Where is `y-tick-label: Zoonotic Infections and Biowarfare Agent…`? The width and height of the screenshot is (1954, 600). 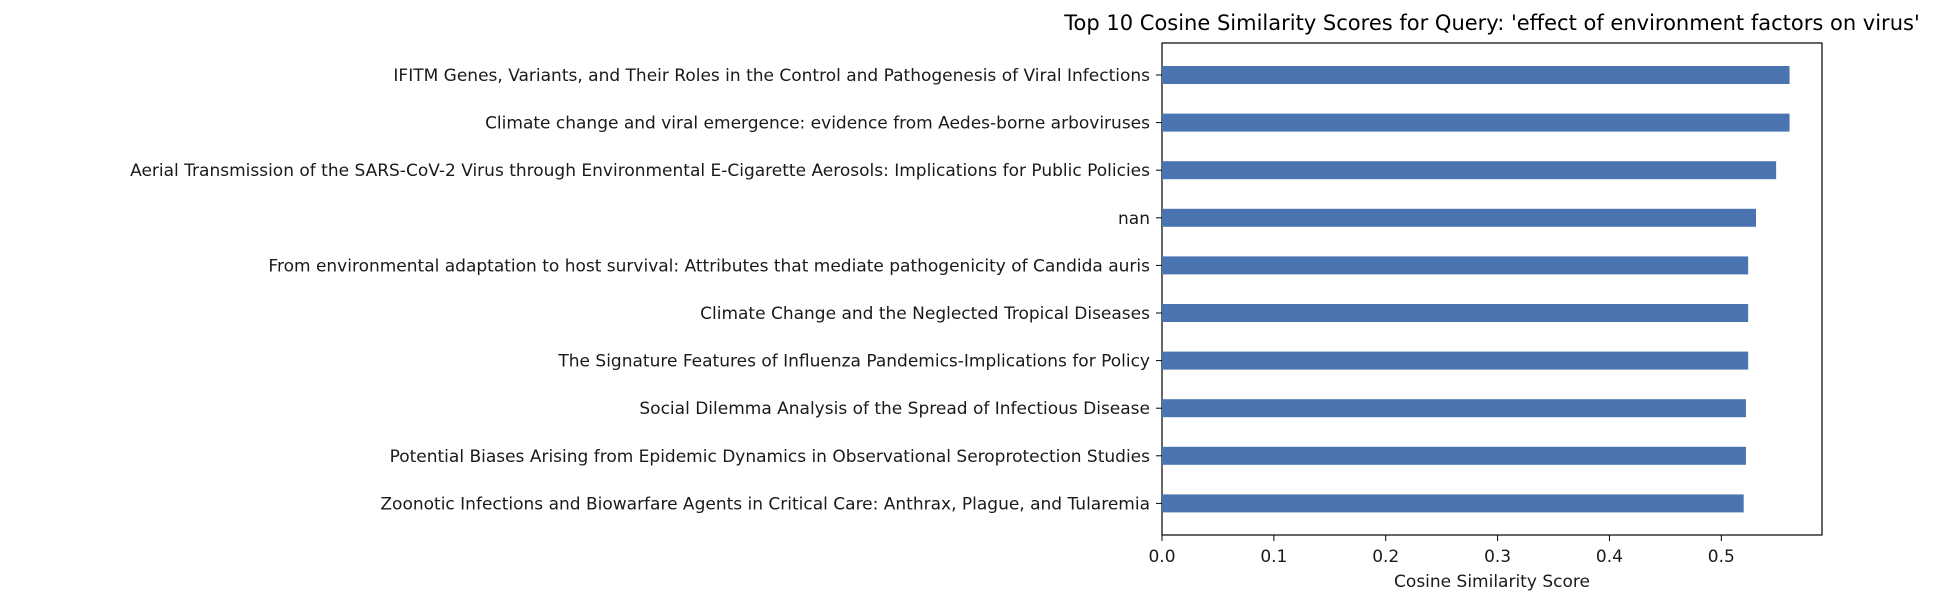
y-tick-label: Zoonotic Infections and Biowarfare Agent… is located at coordinates (765, 504).